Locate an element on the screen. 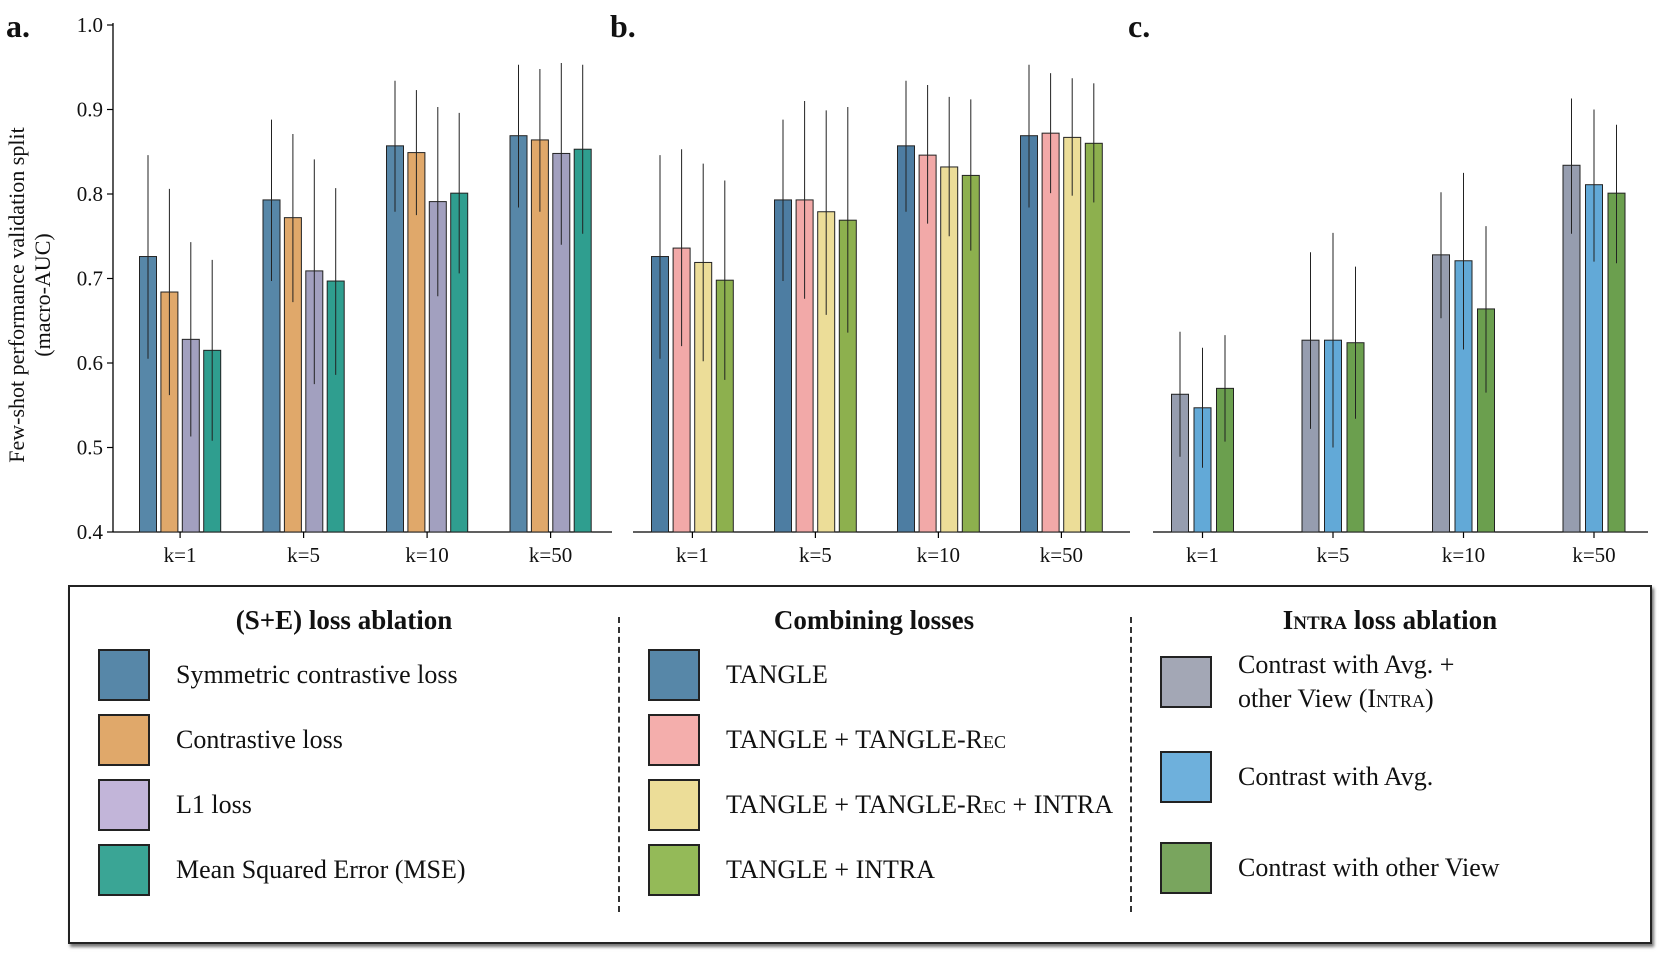  legend-label: TANGLE + TANGLE-Rec is located at coordinates (866, 739).